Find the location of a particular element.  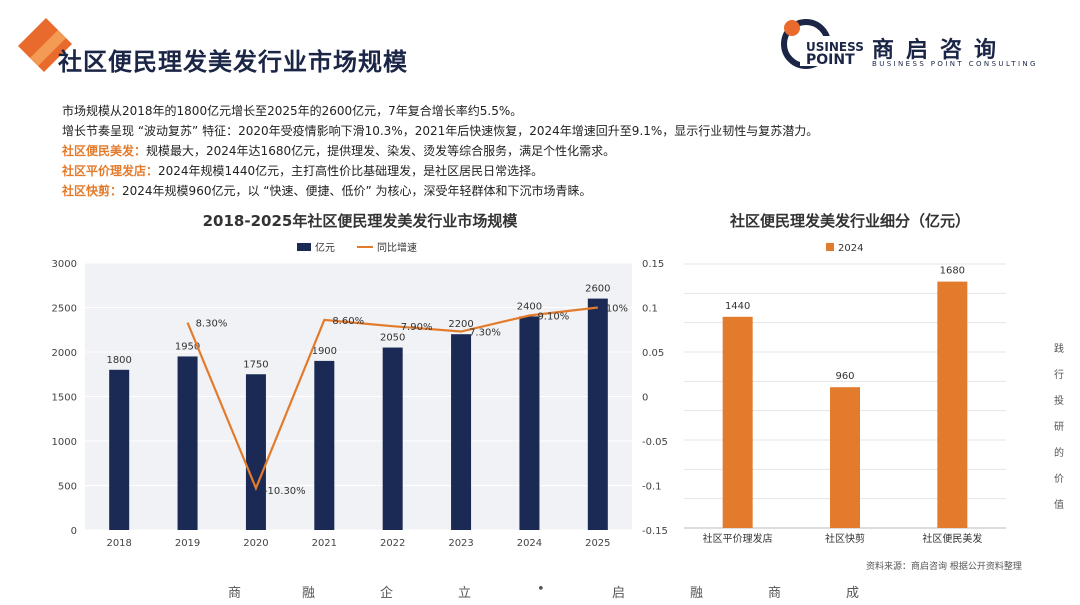

x-tick-label: 社区便民美发 is located at coordinates (952, 538).